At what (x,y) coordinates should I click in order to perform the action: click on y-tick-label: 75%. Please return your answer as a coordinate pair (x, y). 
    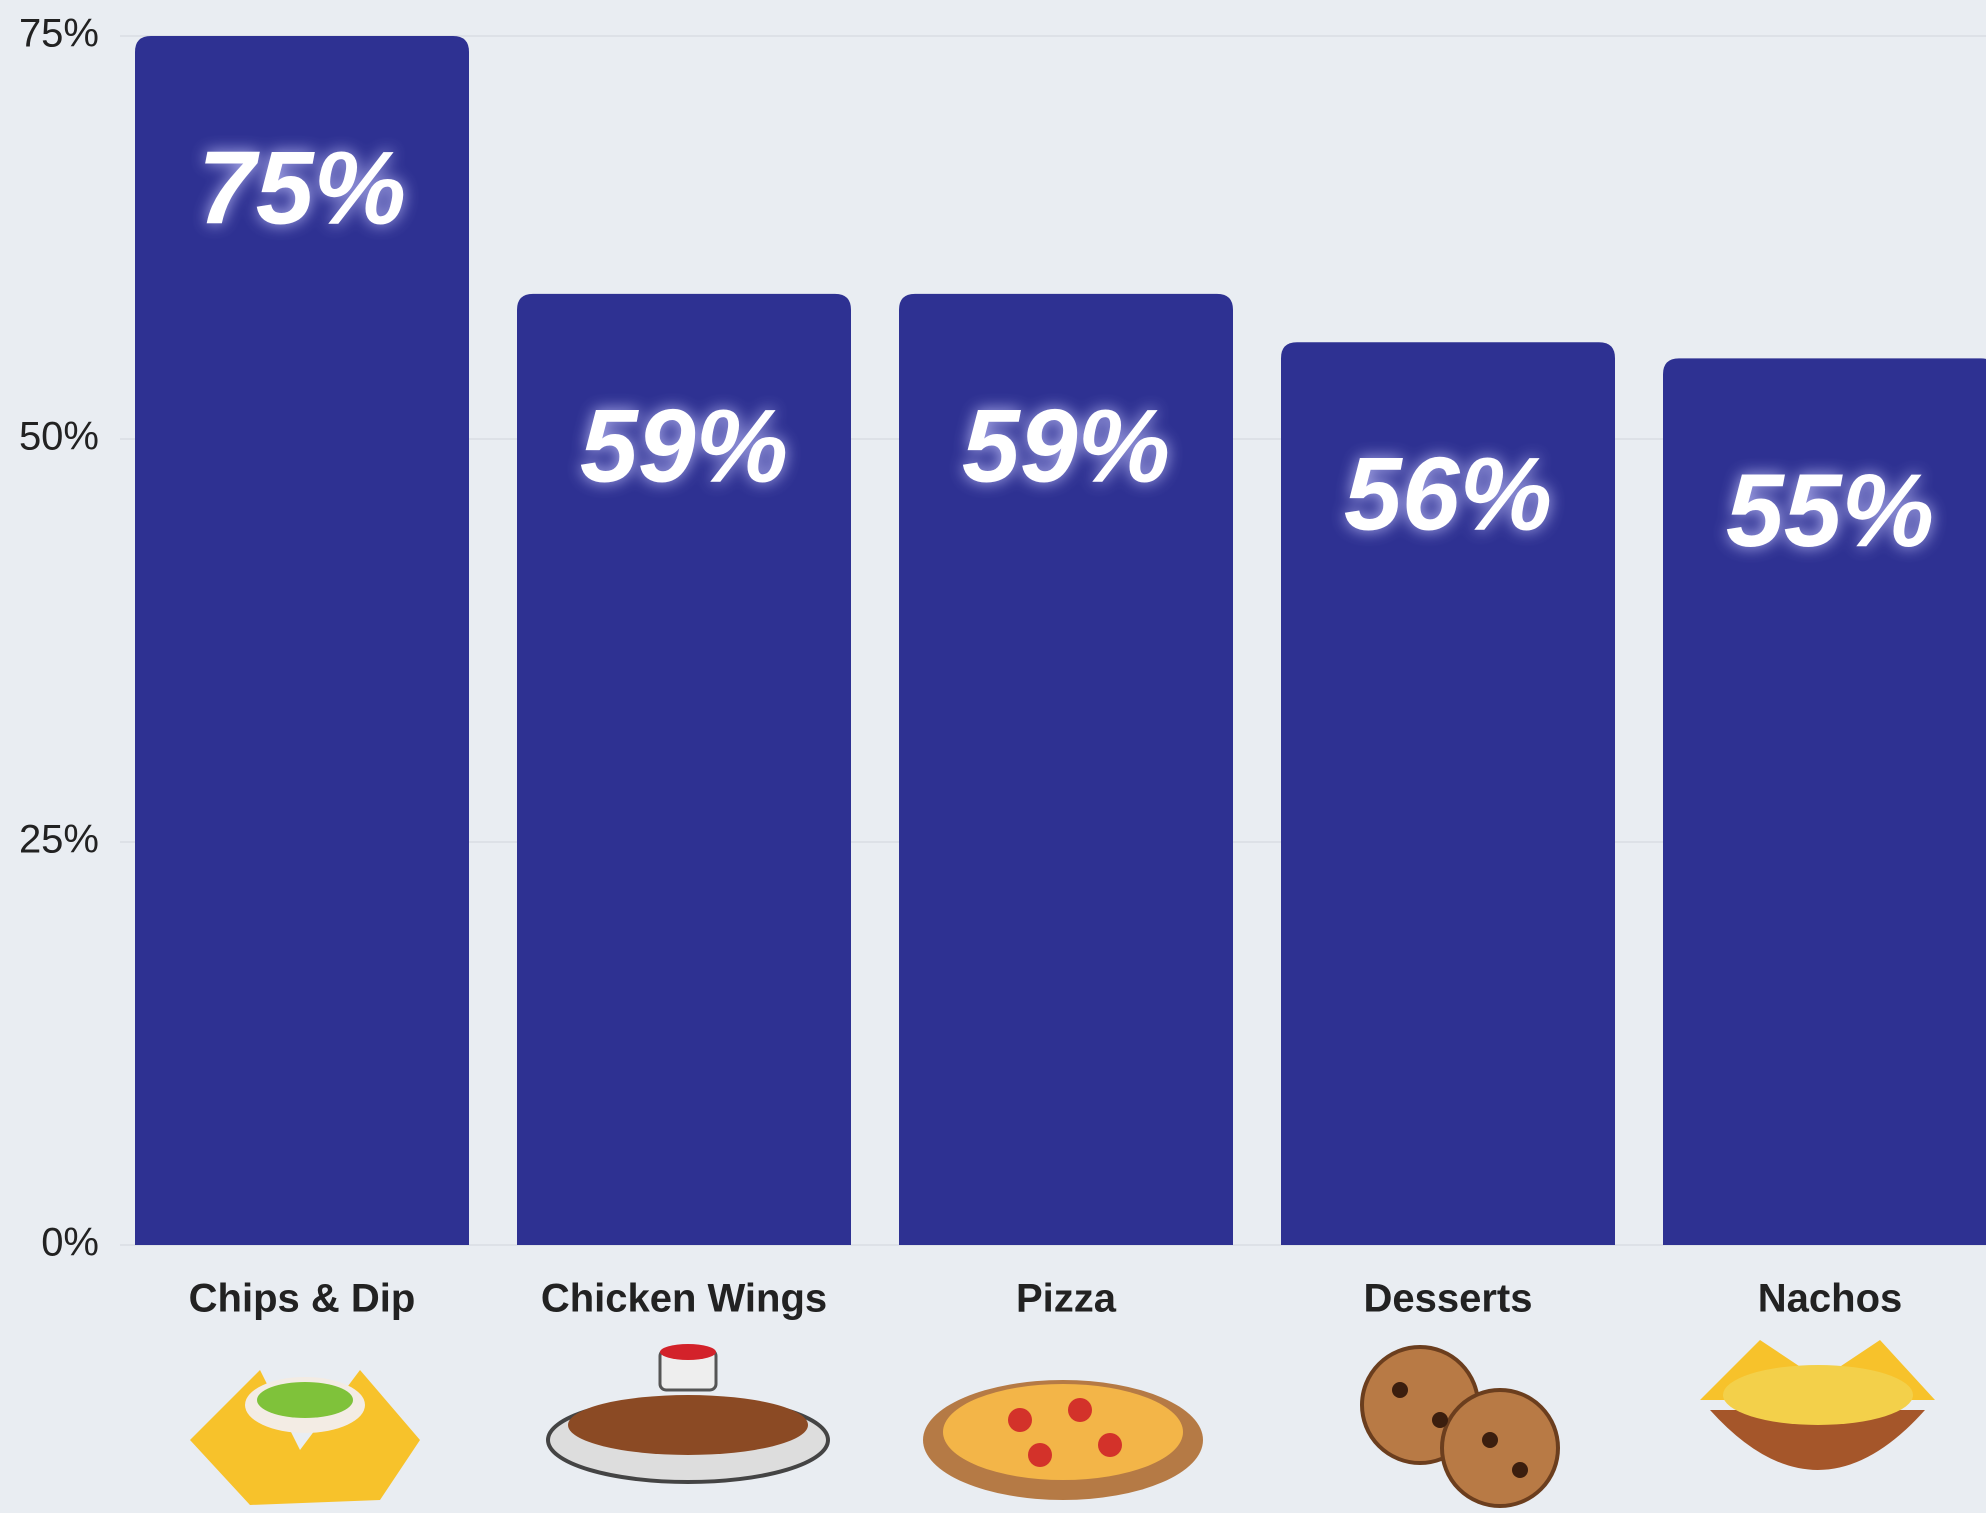
    Looking at the image, I should click on (59, 34).